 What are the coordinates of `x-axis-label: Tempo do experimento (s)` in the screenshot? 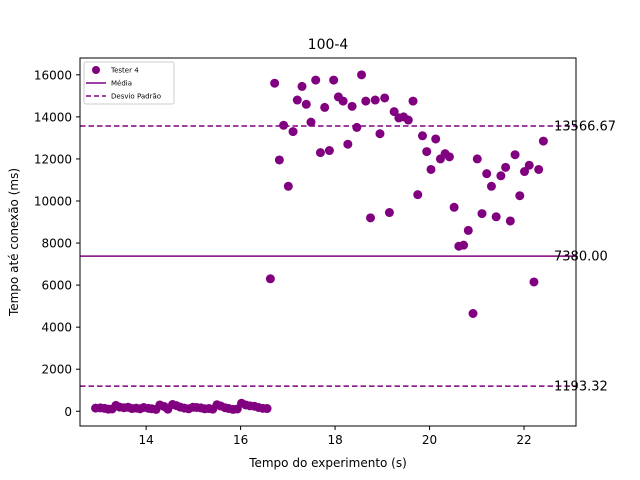 It's located at (327, 463).